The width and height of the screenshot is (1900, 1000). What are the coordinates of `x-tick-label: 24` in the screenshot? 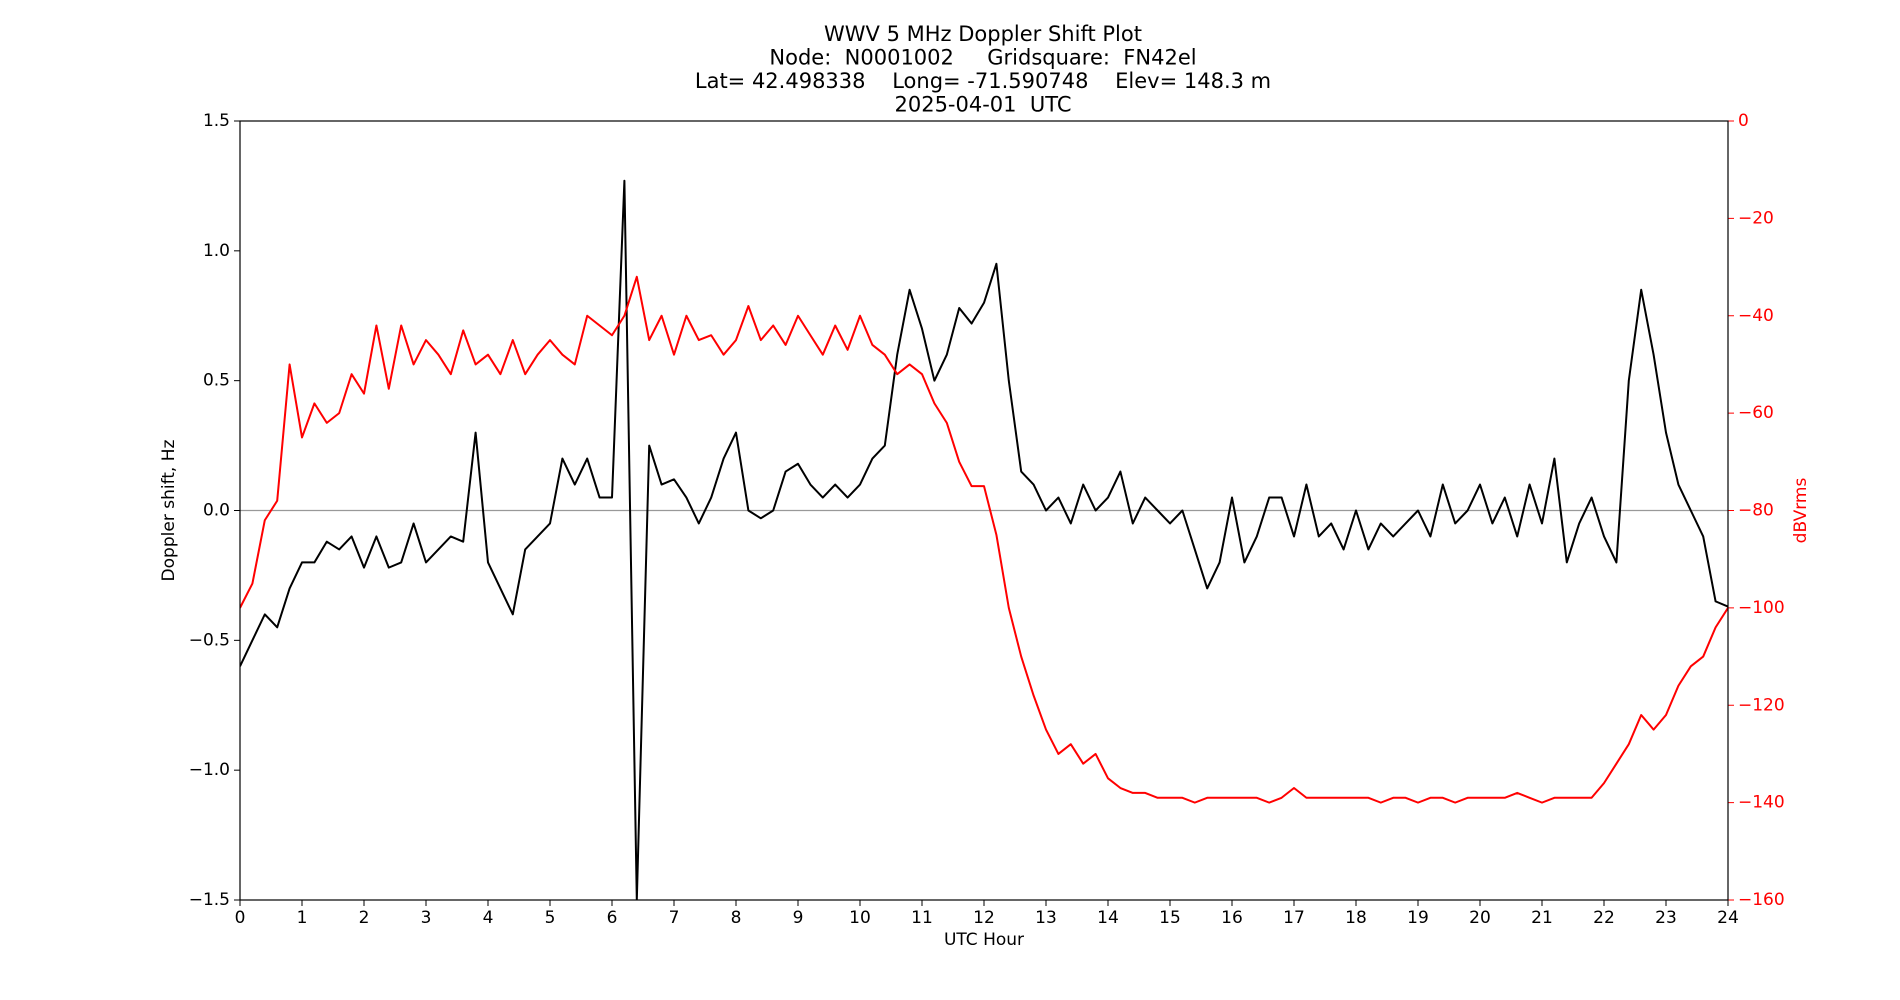 It's located at (1728, 918).